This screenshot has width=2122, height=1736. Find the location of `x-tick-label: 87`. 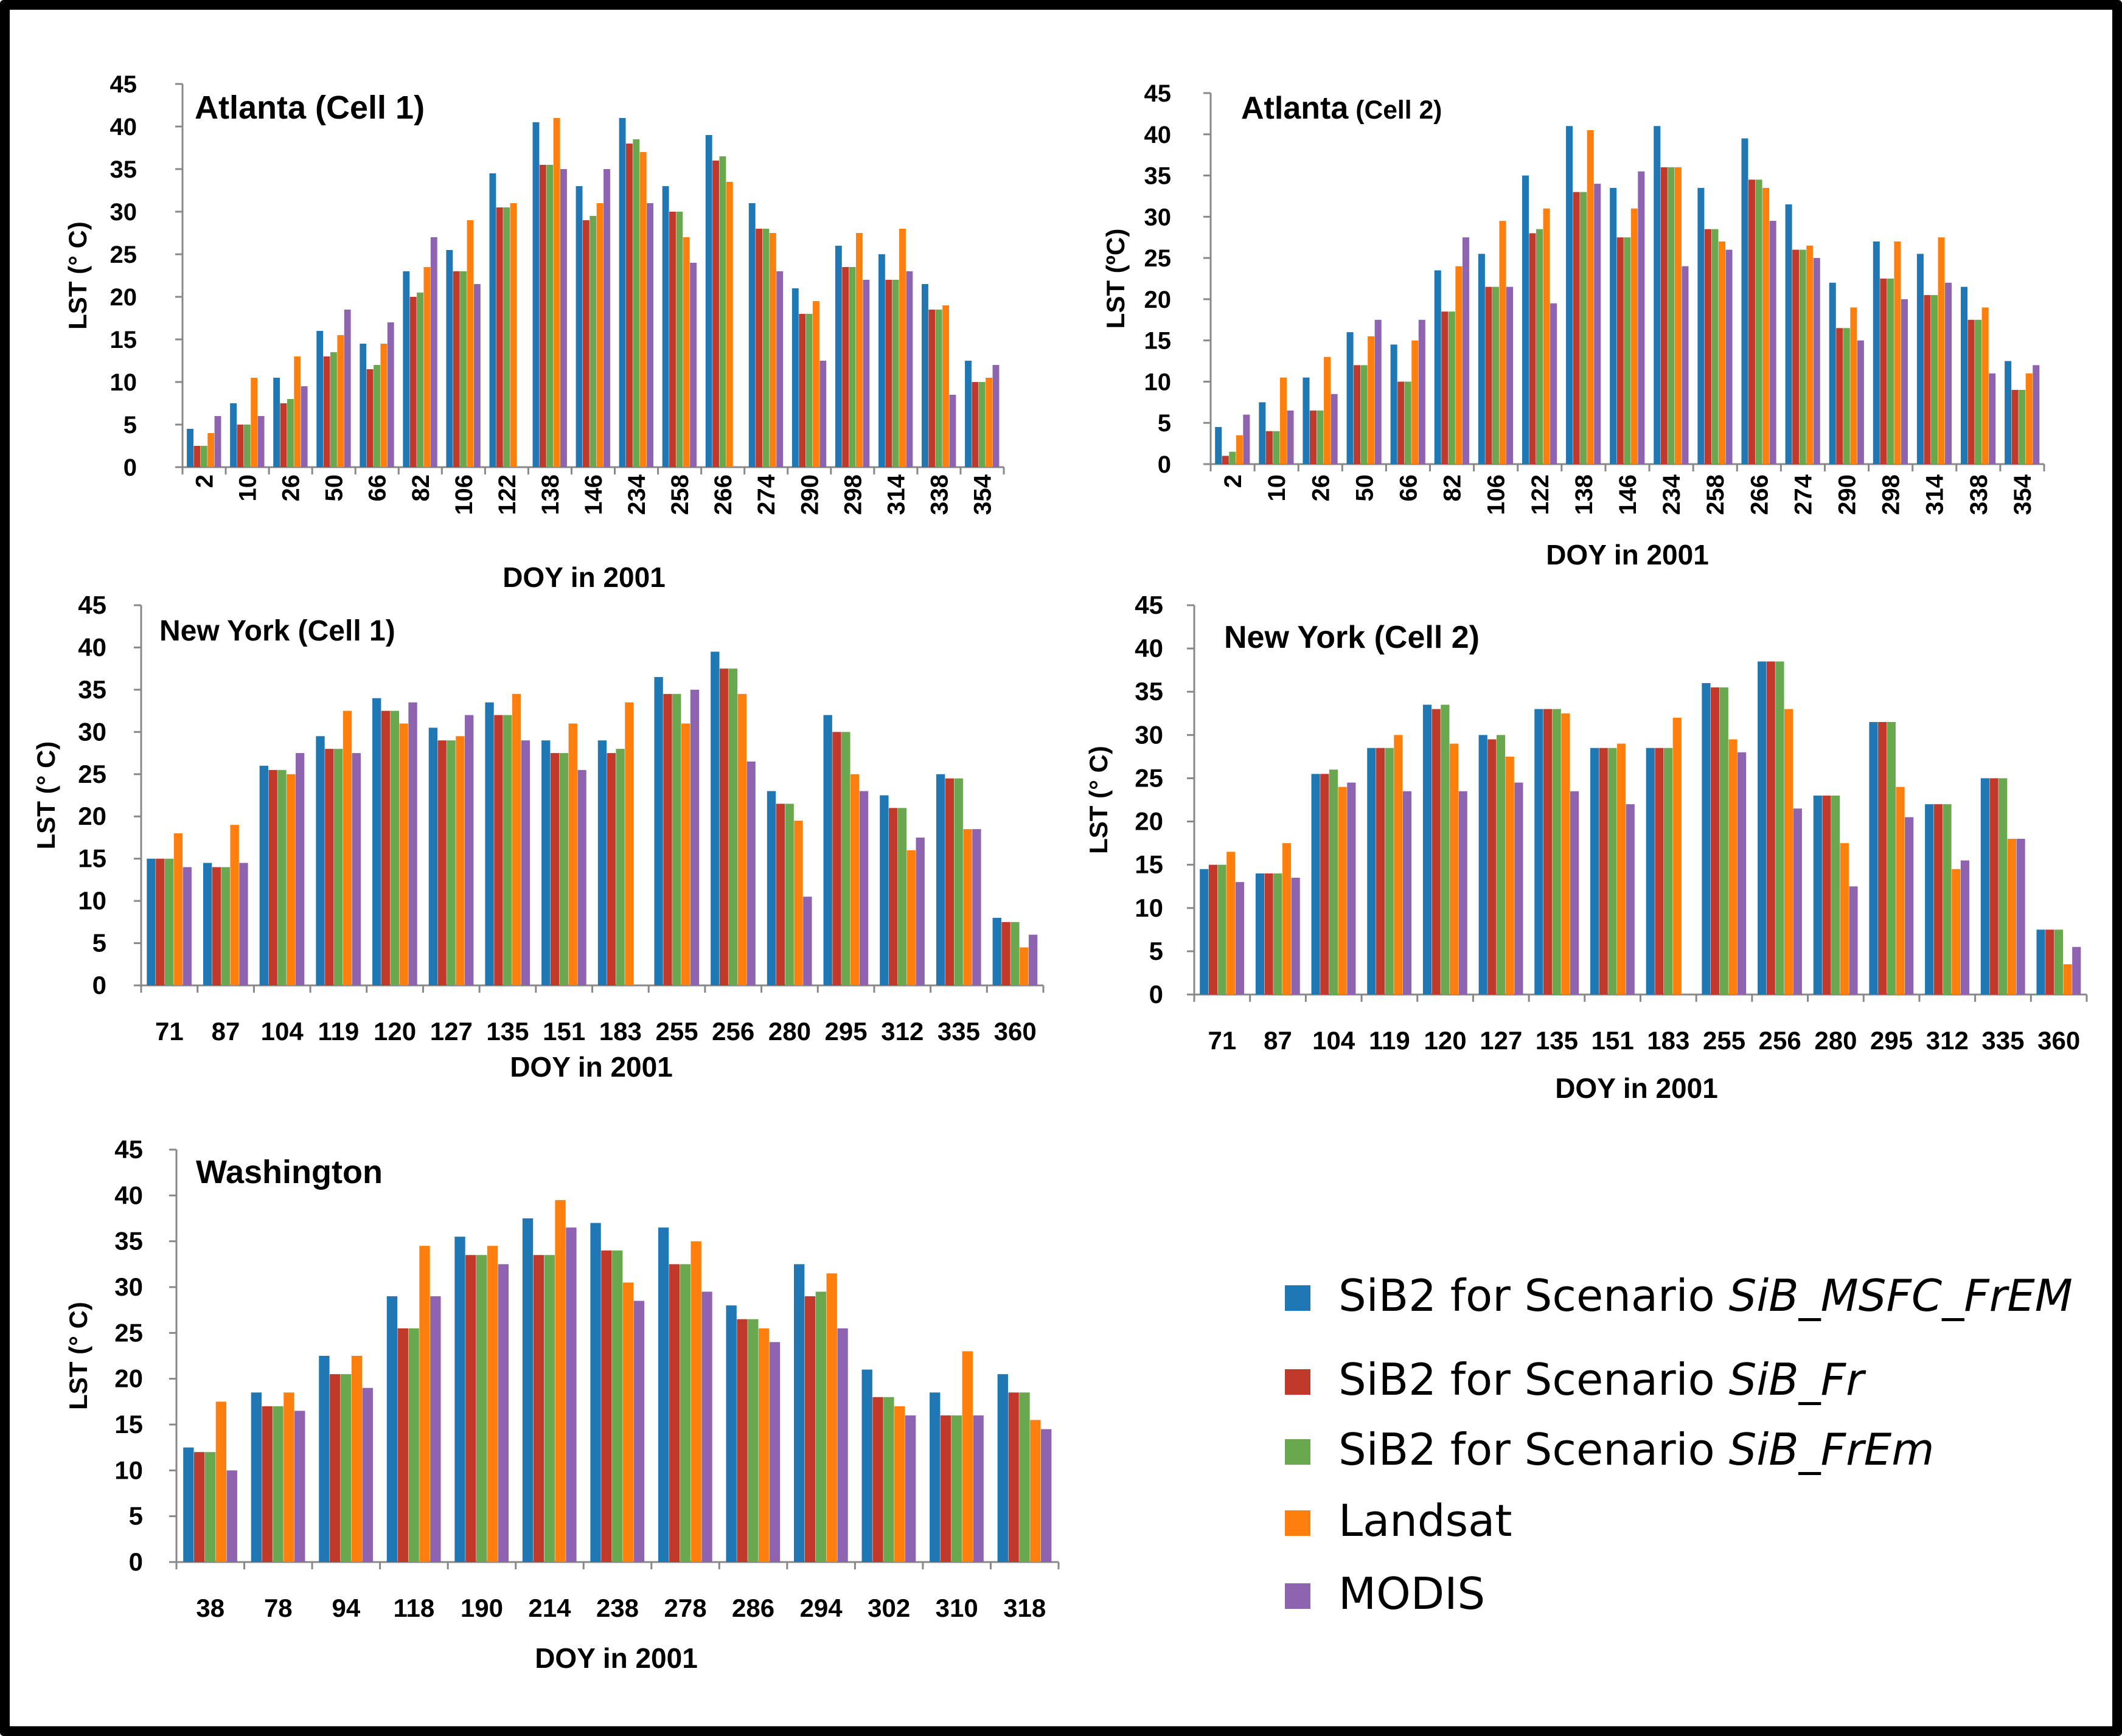

x-tick-label: 87 is located at coordinates (1278, 1040).